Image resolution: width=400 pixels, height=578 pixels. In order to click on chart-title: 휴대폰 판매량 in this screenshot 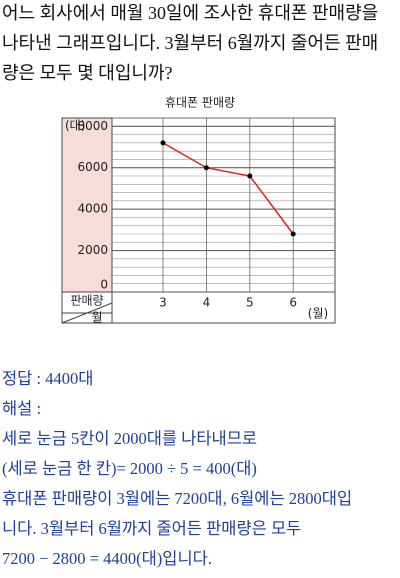, I will do `click(200, 103)`.